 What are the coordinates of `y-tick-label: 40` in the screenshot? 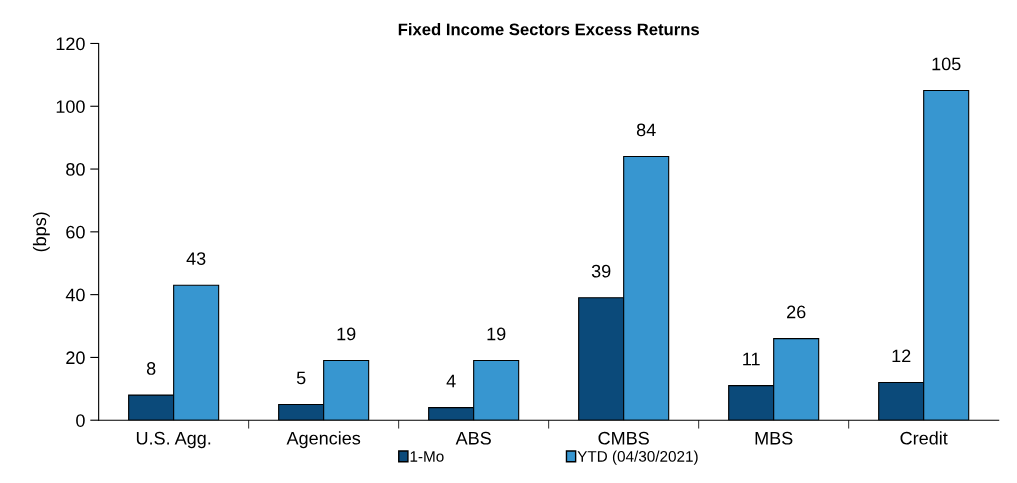 It's located at (75, 295).